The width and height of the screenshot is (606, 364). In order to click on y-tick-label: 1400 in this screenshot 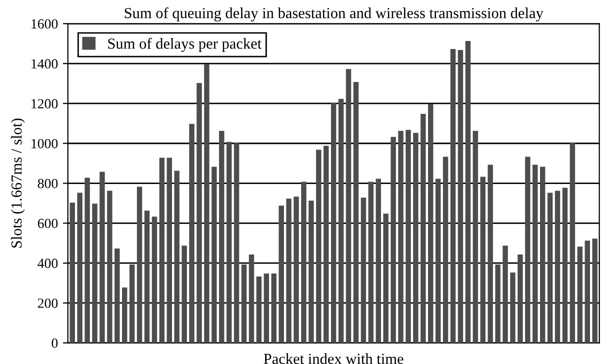, I will do `click(45, 64)`.